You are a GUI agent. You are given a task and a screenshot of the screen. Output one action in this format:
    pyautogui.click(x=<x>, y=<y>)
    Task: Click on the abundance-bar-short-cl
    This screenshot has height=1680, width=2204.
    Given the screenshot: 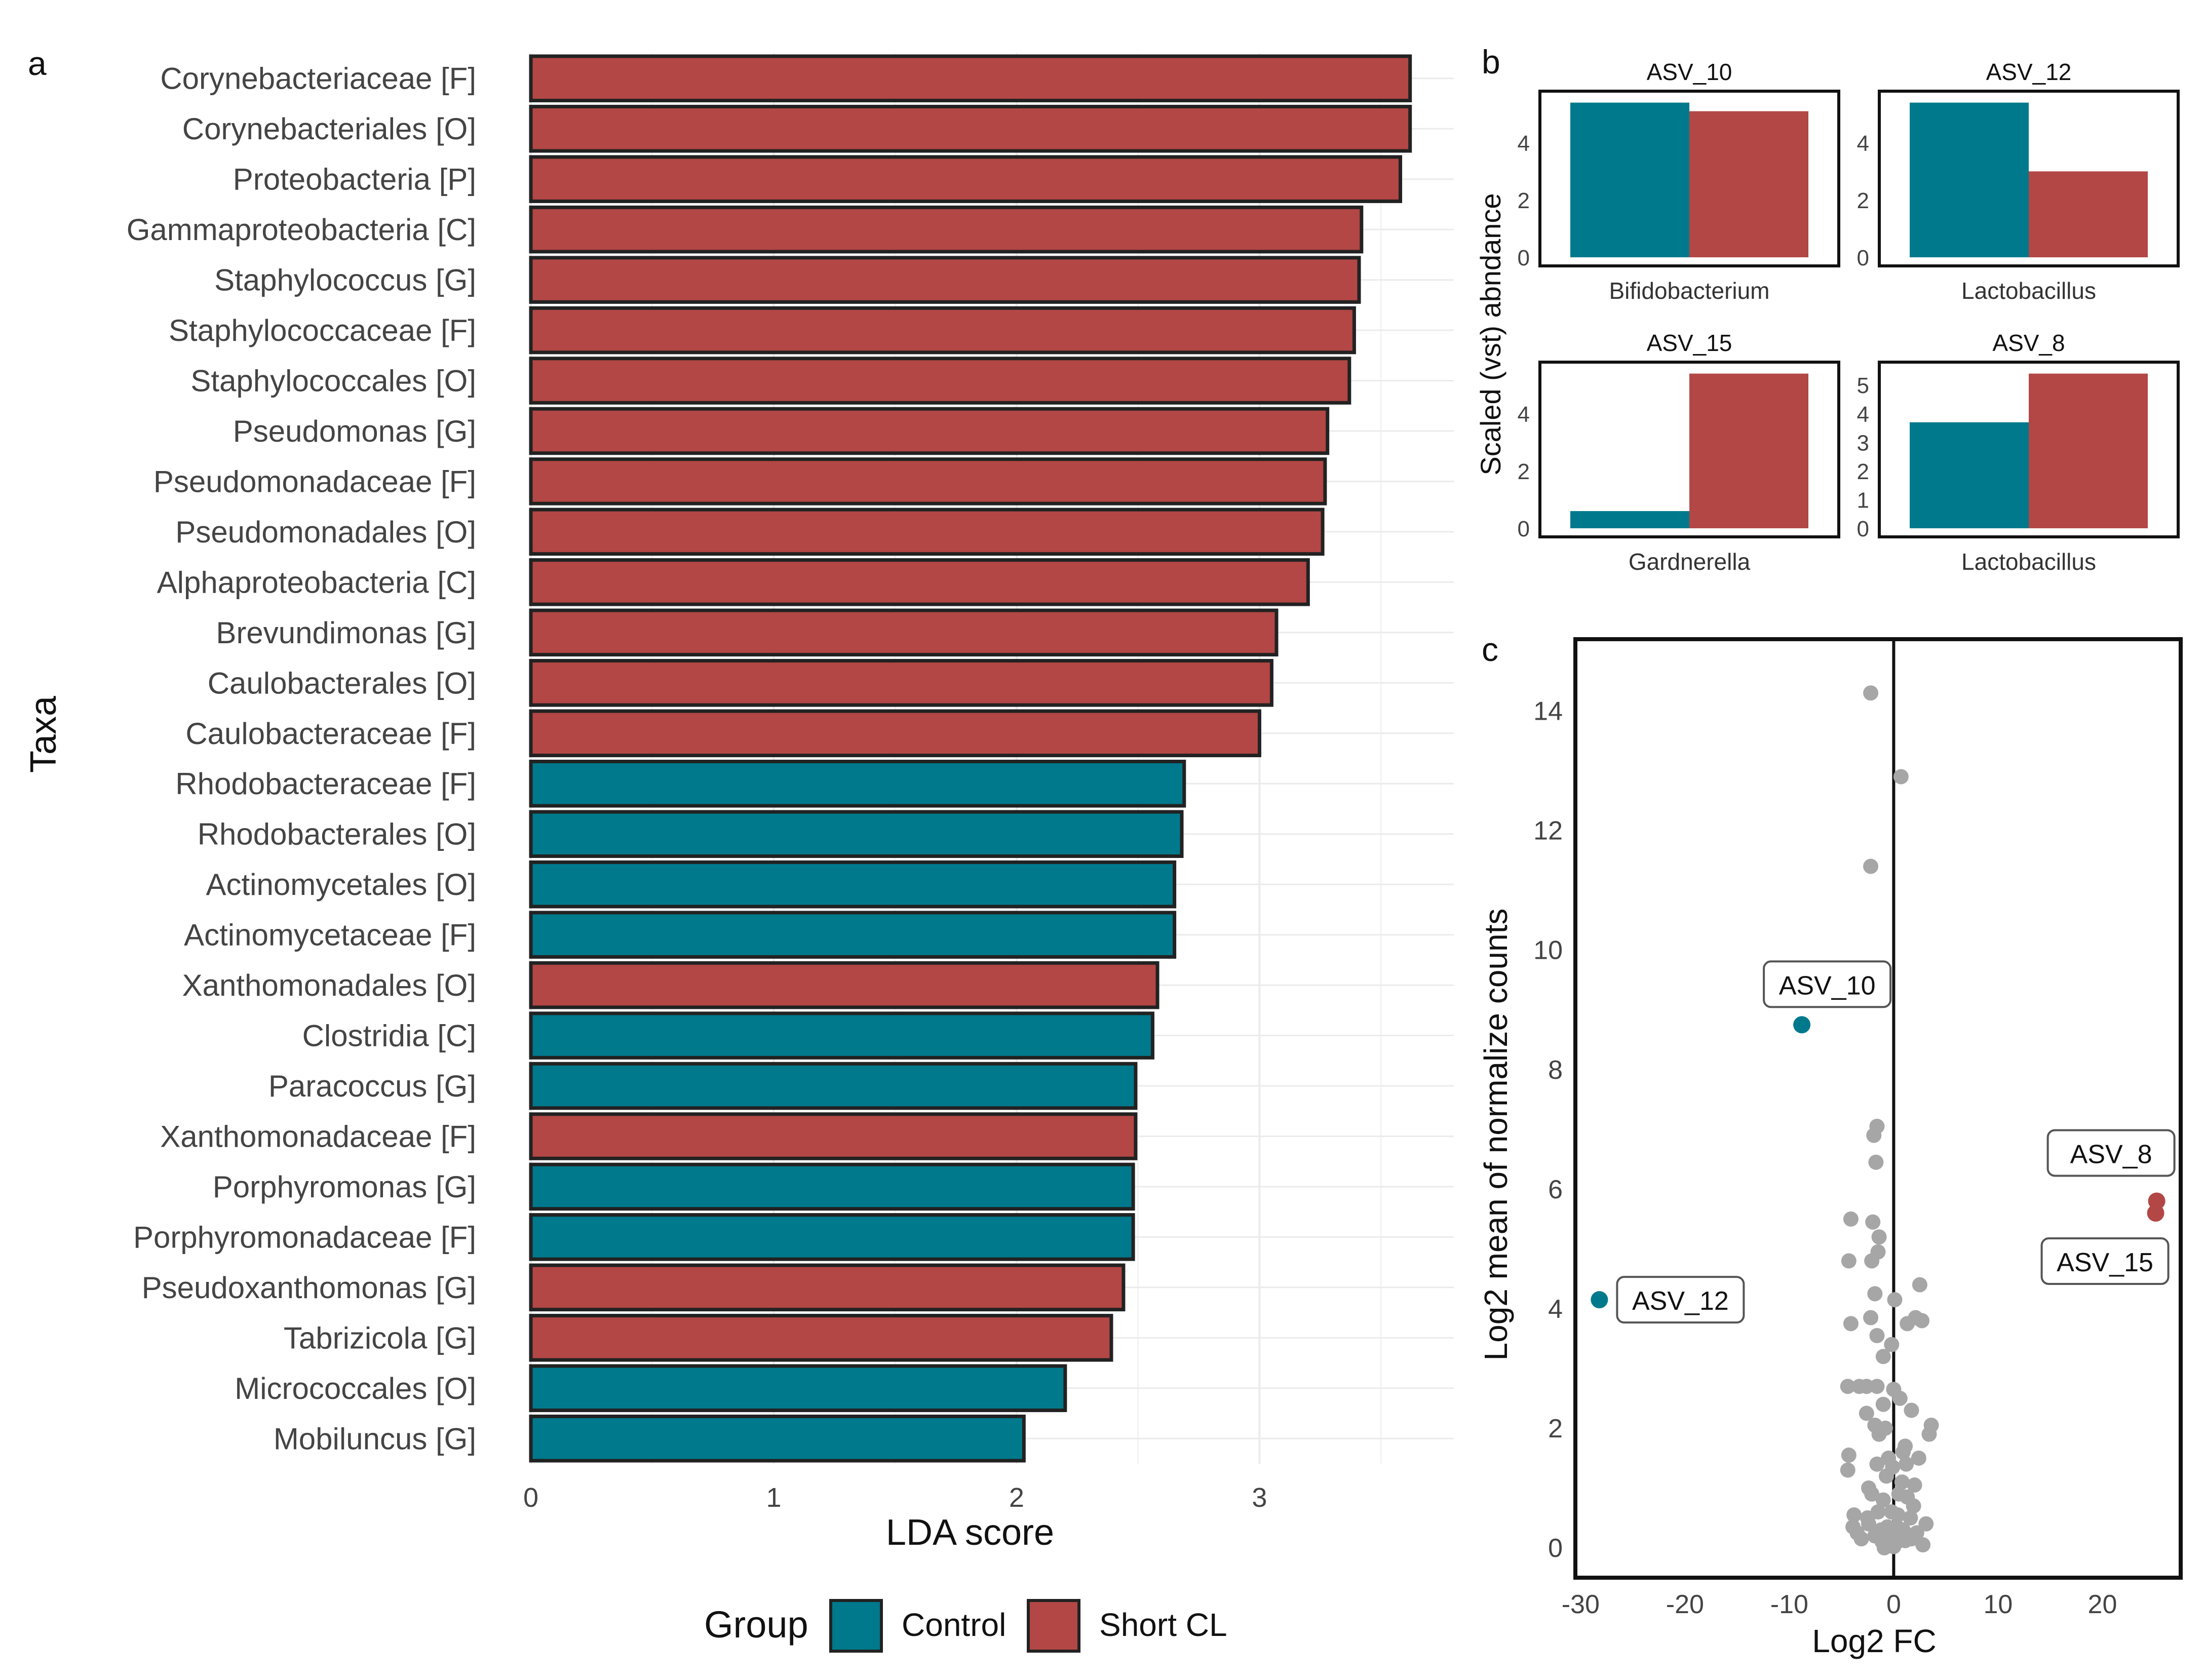 What is the action you would take?
    pyautogui.click(x=2088, y=451)
    